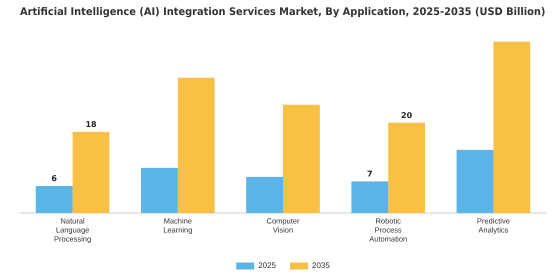  What do you see at coordinates (283, 12) in the screenshot?
I see `chart-title: Artificial Intelligence (AI) Integration Services Market, By Application, 2025-2035 (USD Billion)` at bounding box center [283, 12].